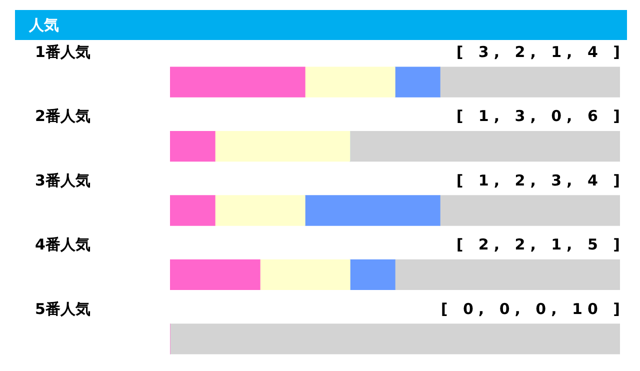 The image size is (640, 371). Describe the element at coordinates (62, 245) in the screenshot. I see `y-tick-label: 4番人気` at that location.